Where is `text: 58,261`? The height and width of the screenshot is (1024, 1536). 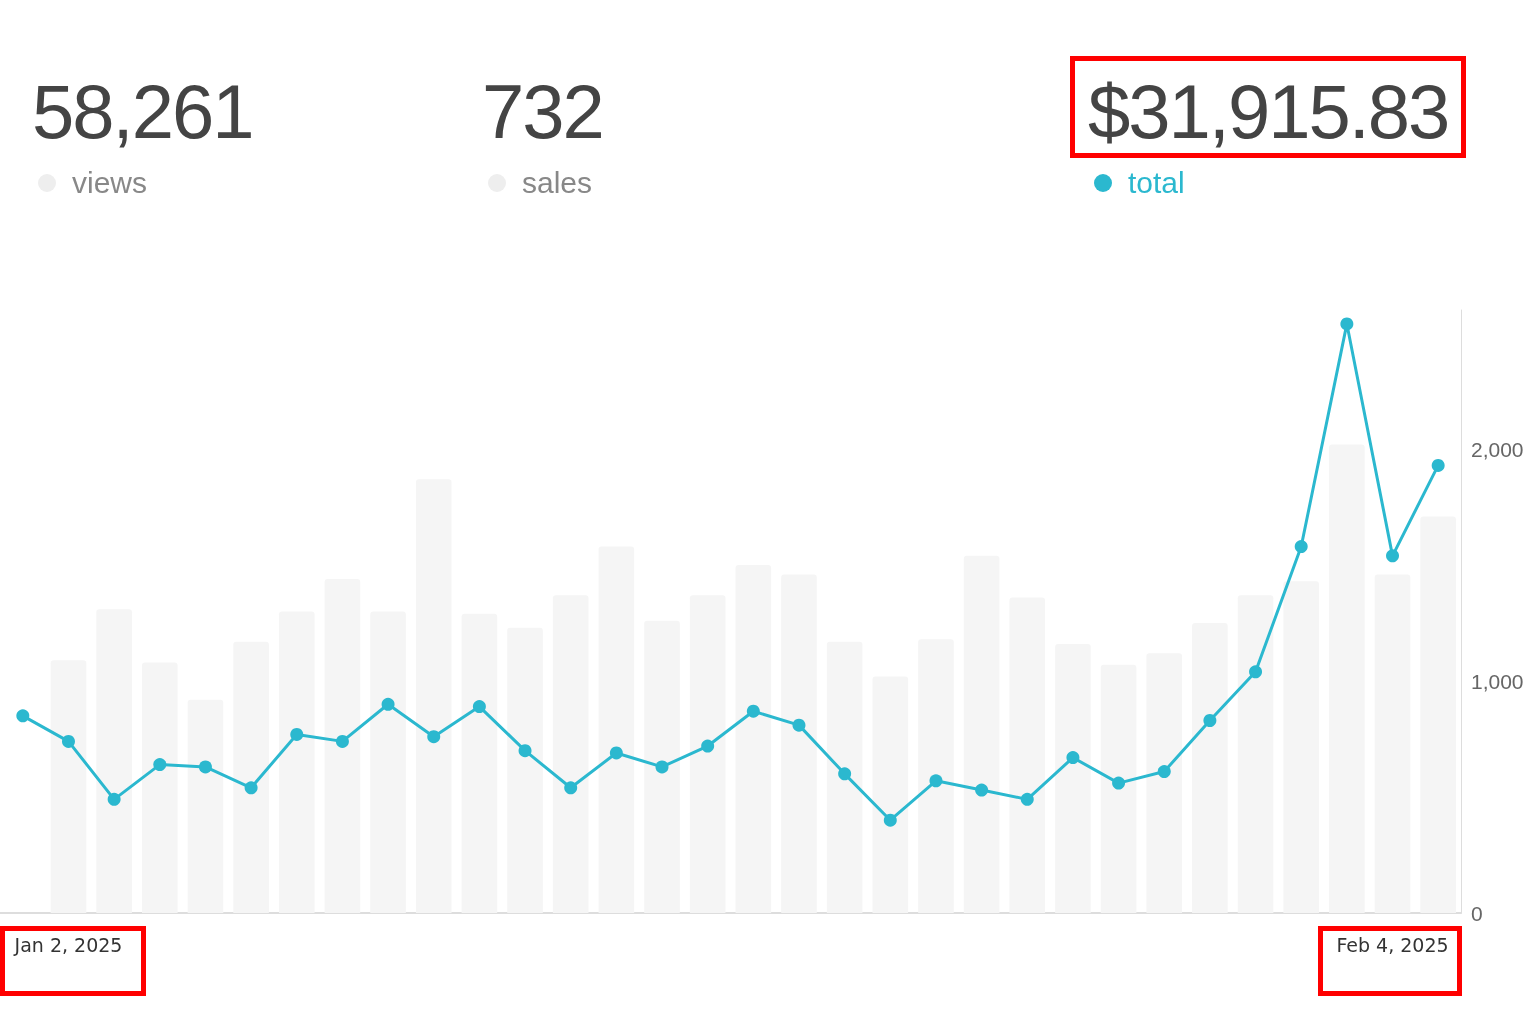
text: 58,261 is located at coordinates (142, 111).